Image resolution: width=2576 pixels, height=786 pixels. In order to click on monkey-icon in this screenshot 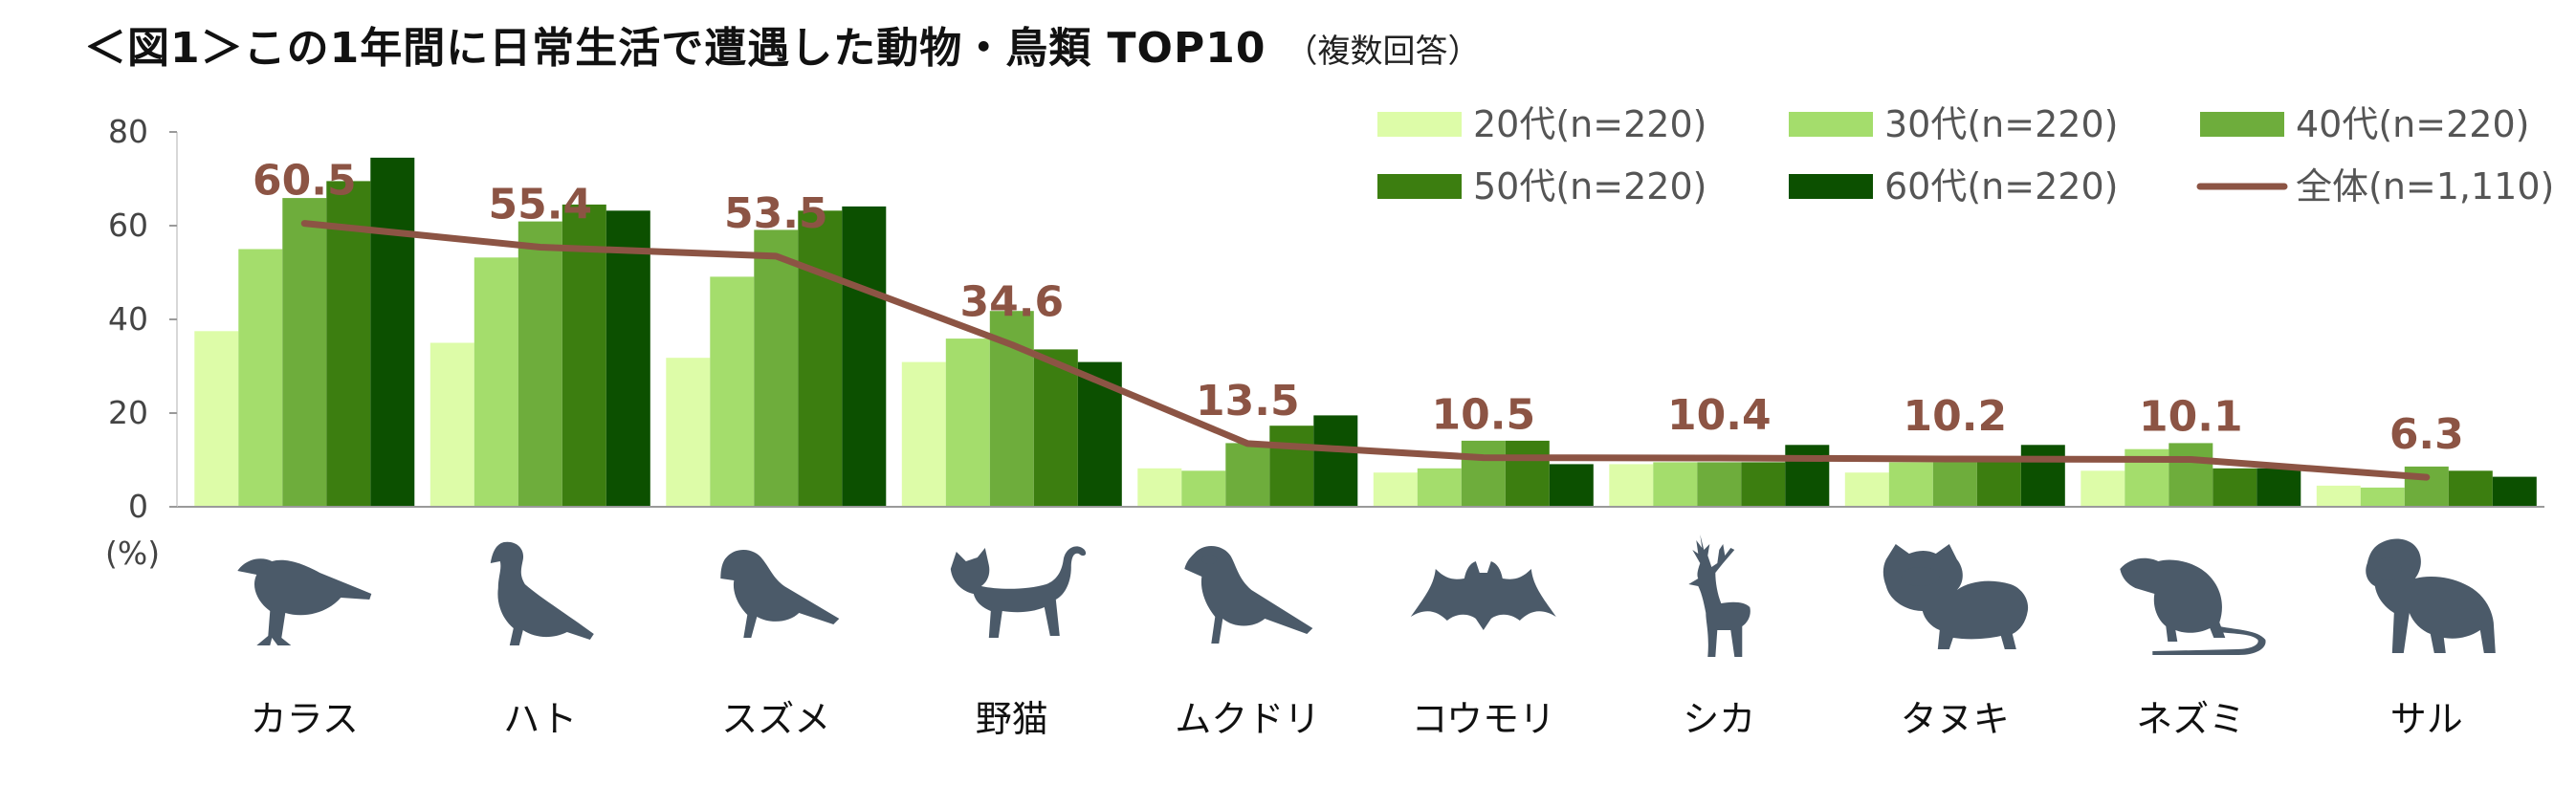, I will do `click(2431, 596)`.